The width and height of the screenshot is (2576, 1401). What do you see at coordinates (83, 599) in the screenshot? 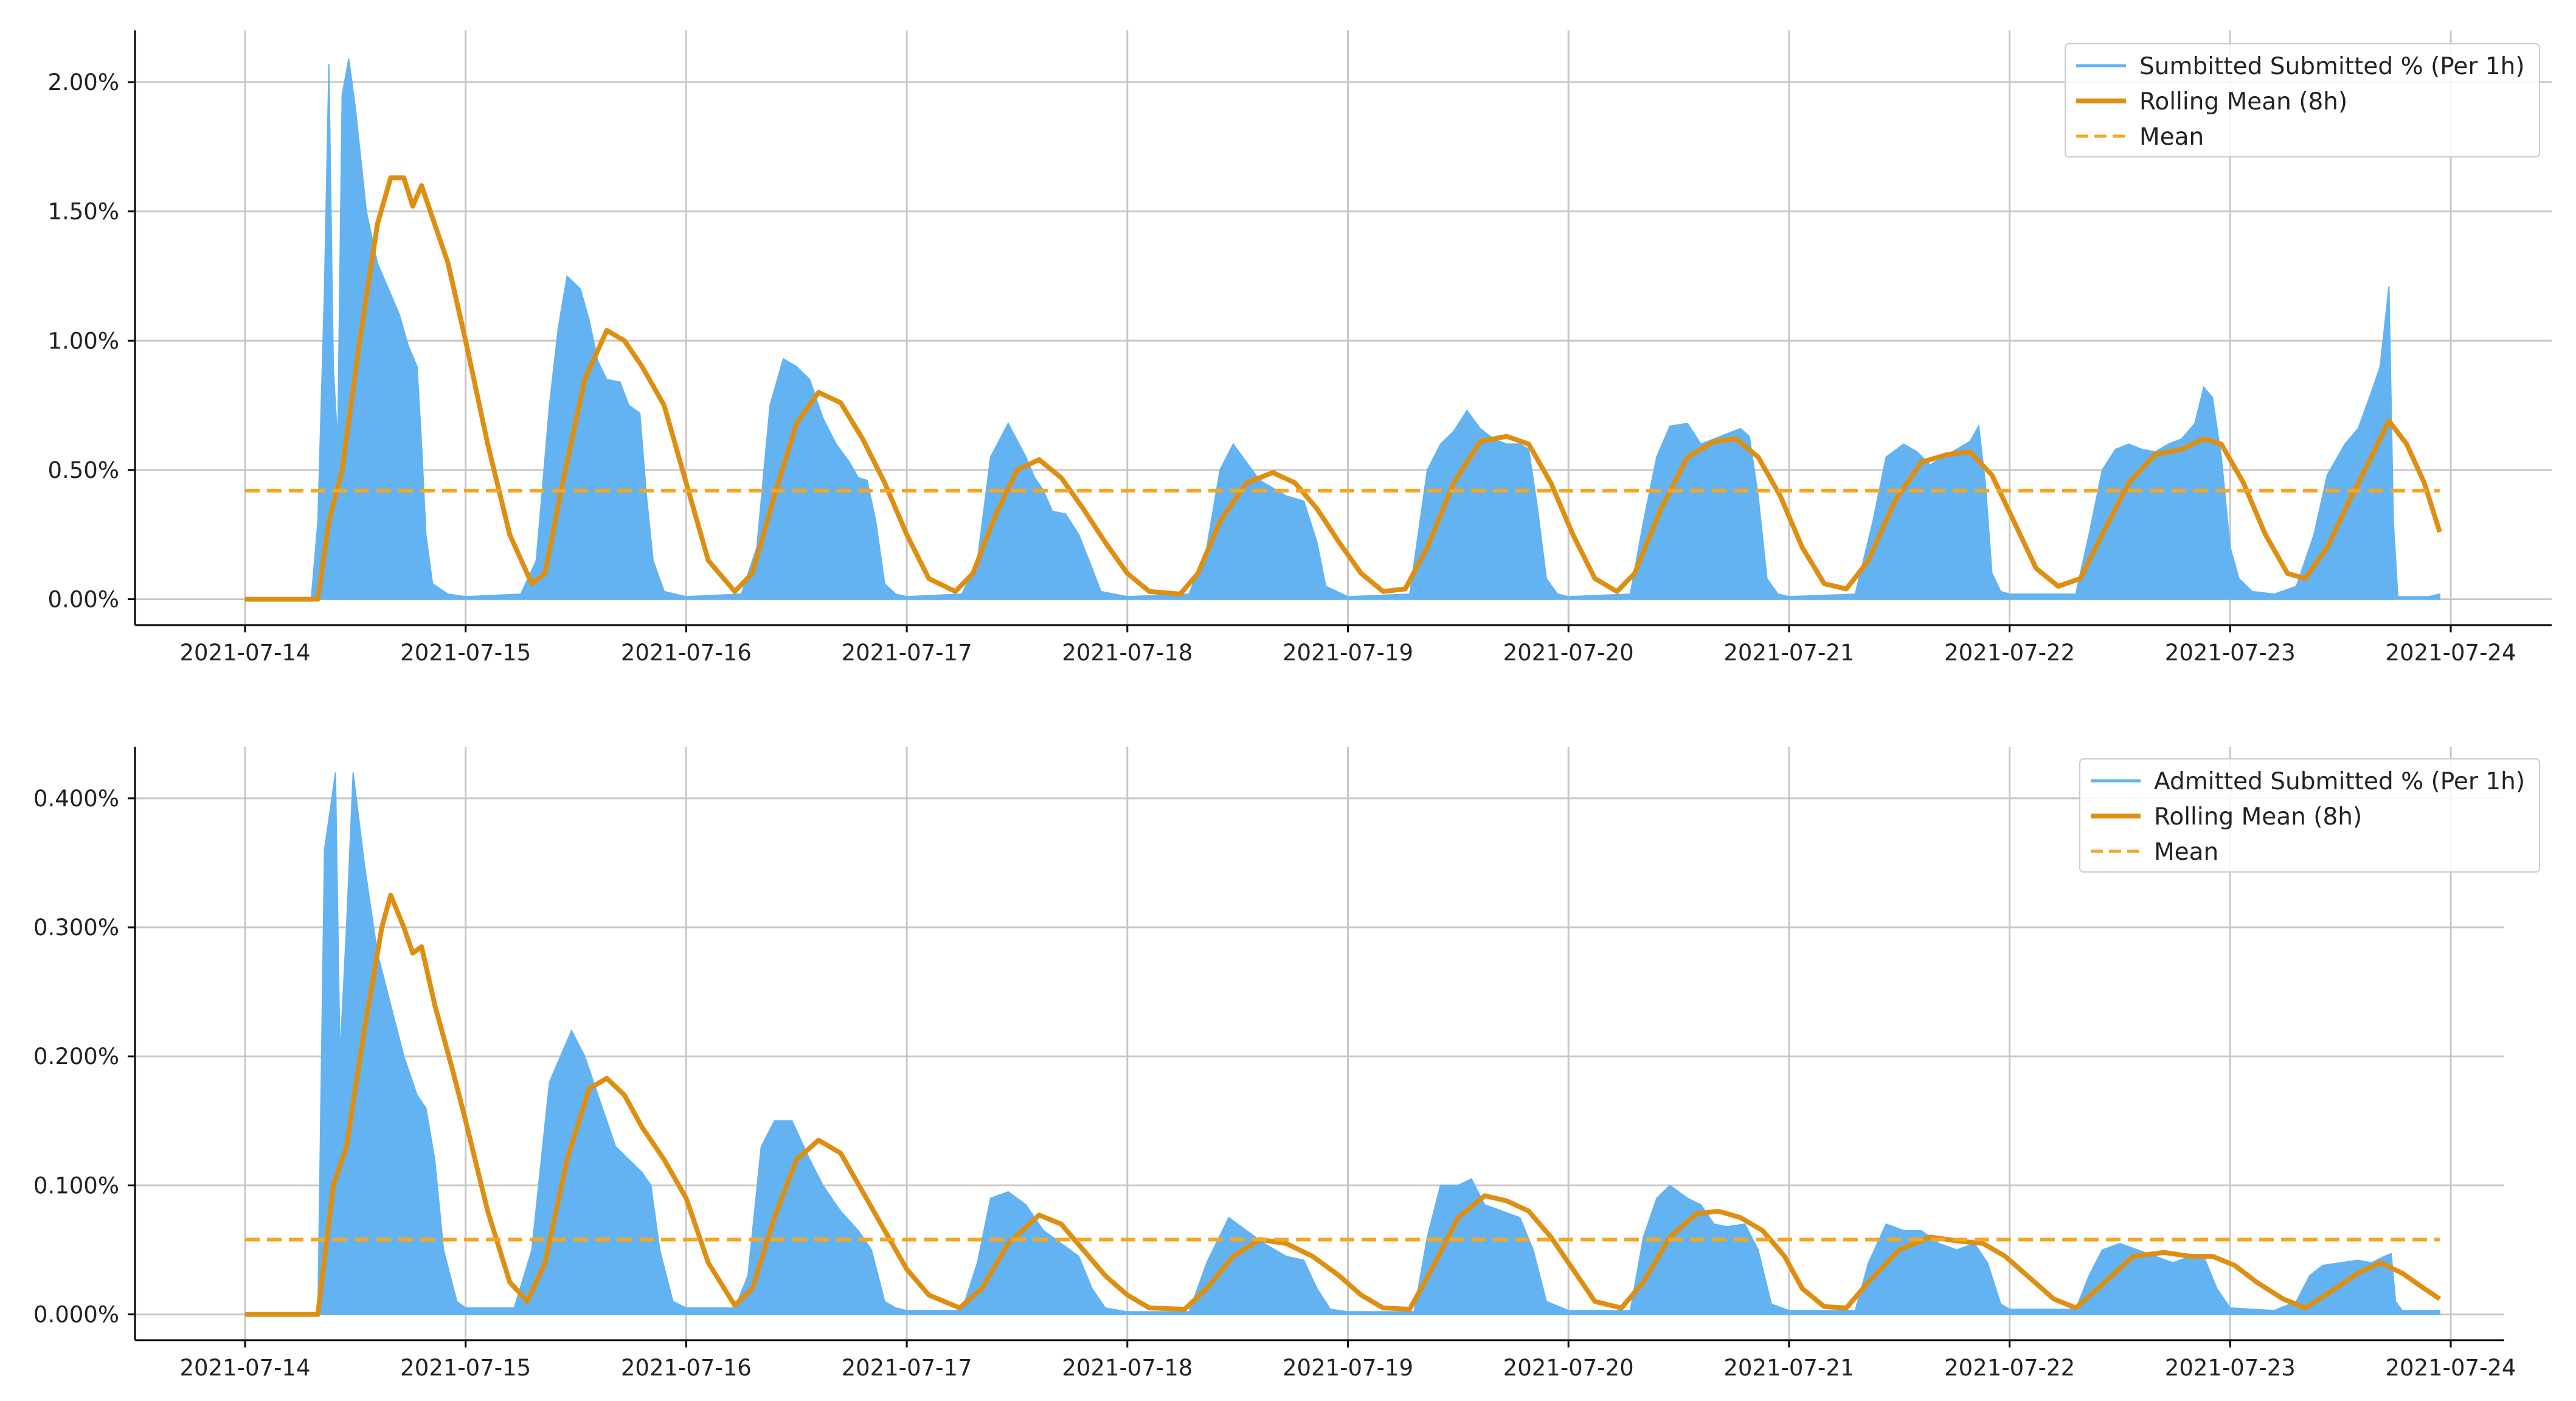
I see `y-tick-label: 0.00%` at bounding box center [83, 599].